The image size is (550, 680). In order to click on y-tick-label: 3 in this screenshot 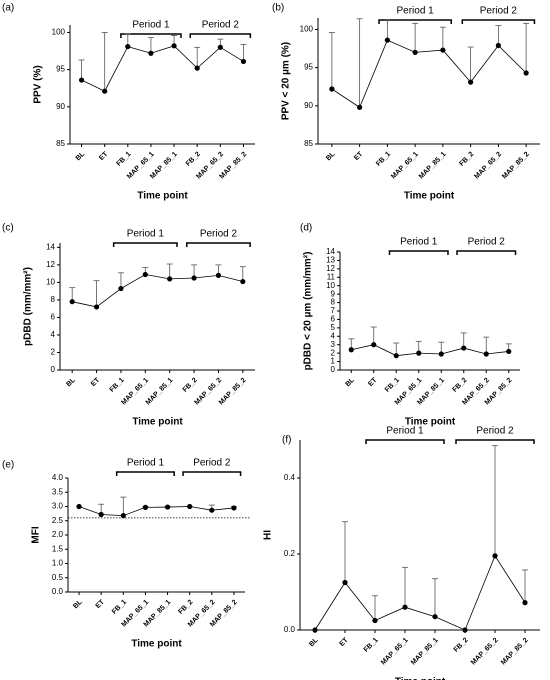, I will do `click(333, 344)`.